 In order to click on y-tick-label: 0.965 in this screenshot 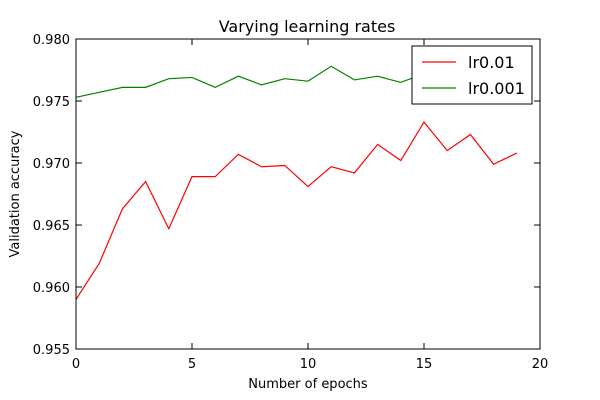, I will do `click(51, 226)`.